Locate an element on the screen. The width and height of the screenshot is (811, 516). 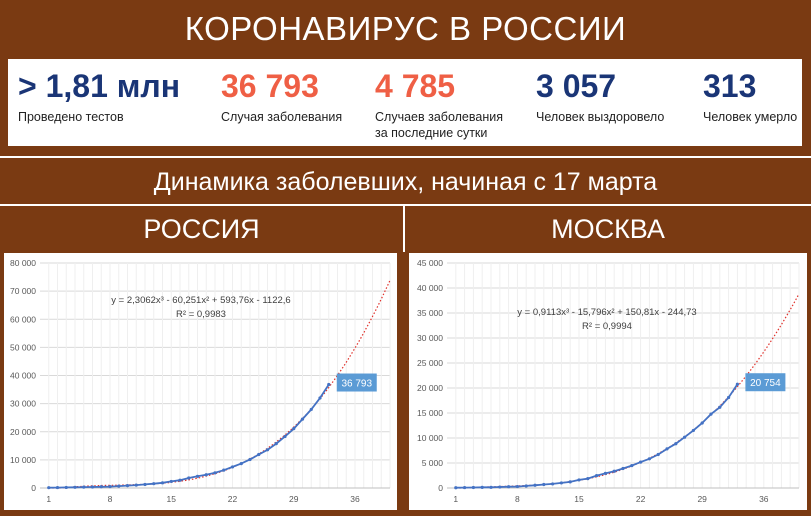
y-tick-label: 30 000 is located at coordinates (23, 404).